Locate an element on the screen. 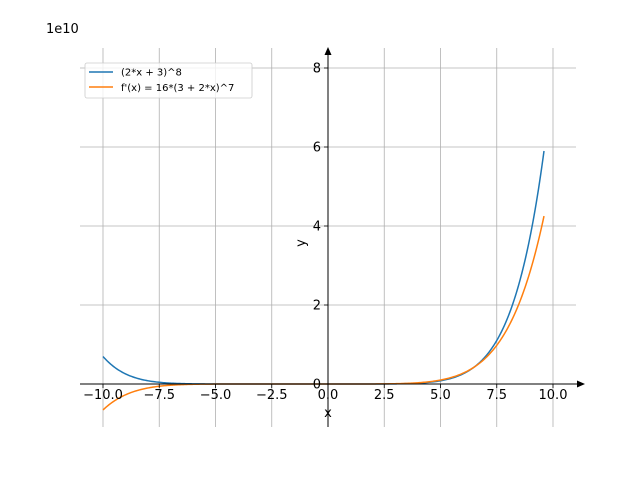  legend-frame is located at coordinates (168, 80).